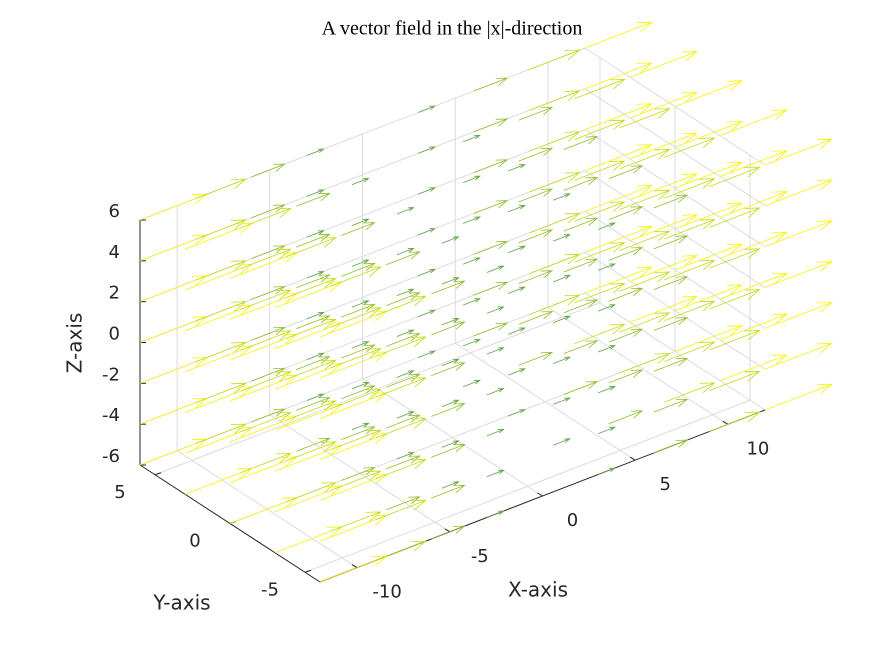 This screenshot has width=874, height=655. I want to click on x-axis-label: X-axis, so click(538, 590).